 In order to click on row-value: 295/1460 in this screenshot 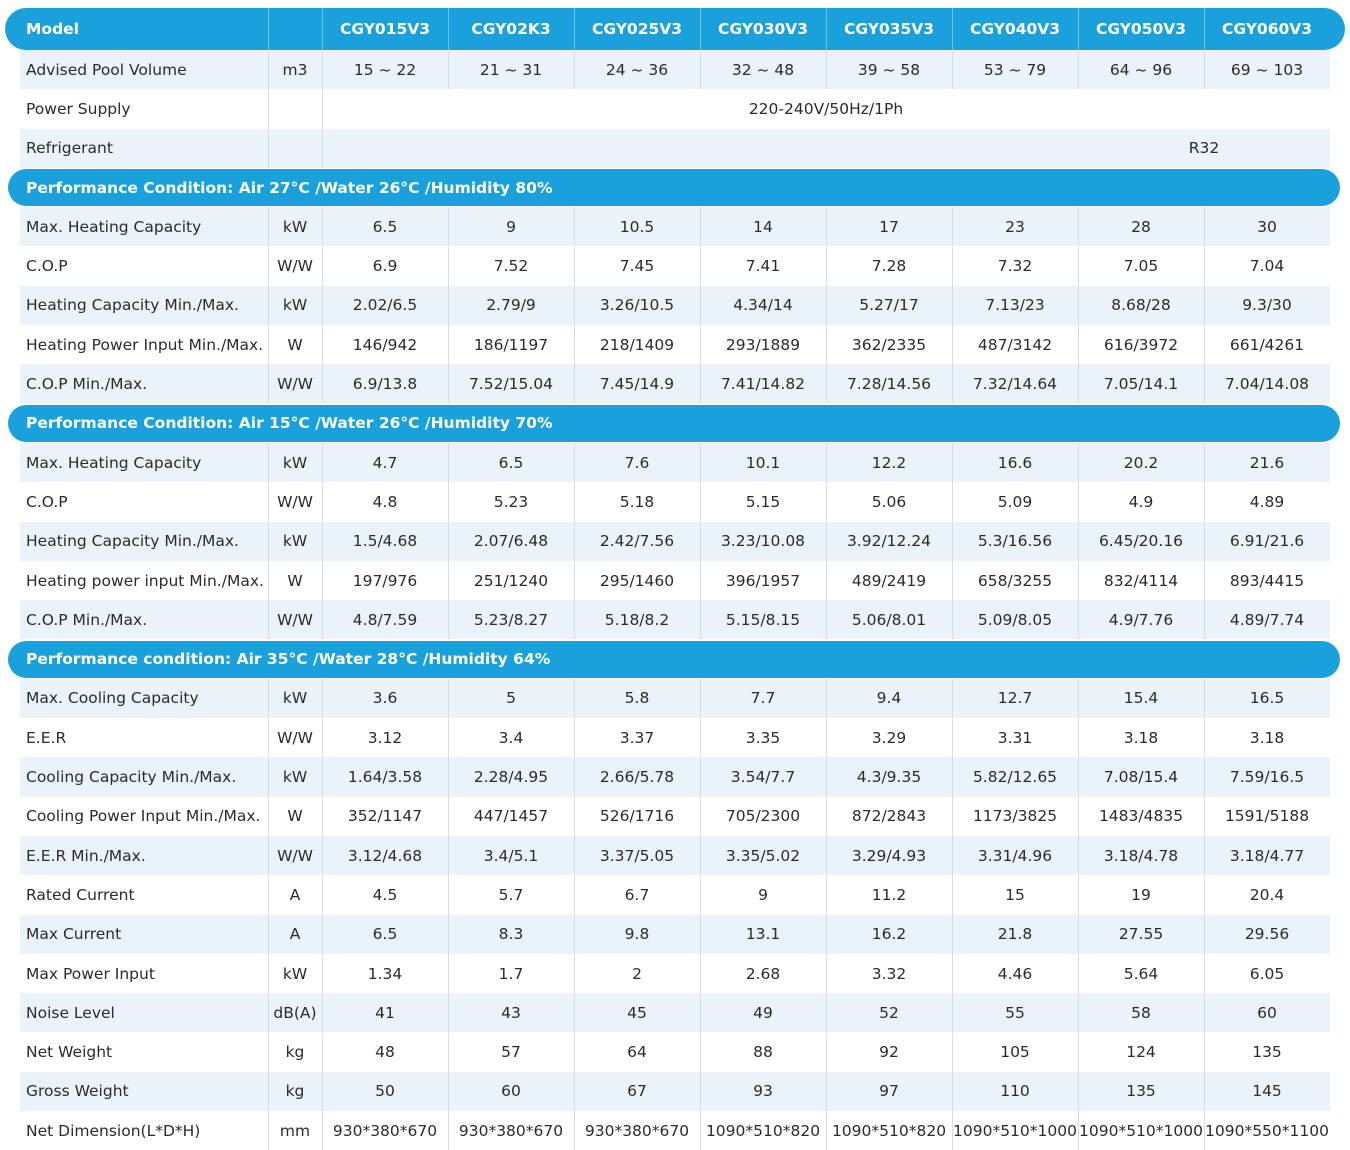, I will do `click(637, 580)`.